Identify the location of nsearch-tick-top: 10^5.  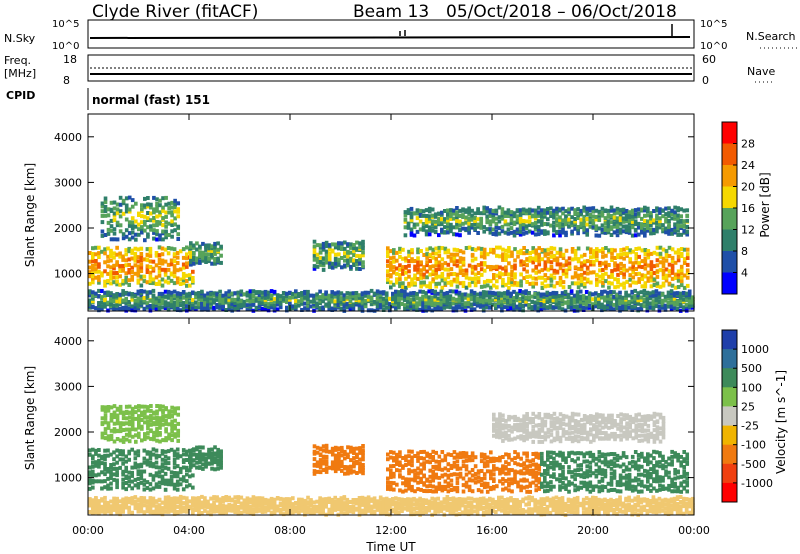
(713, 24).